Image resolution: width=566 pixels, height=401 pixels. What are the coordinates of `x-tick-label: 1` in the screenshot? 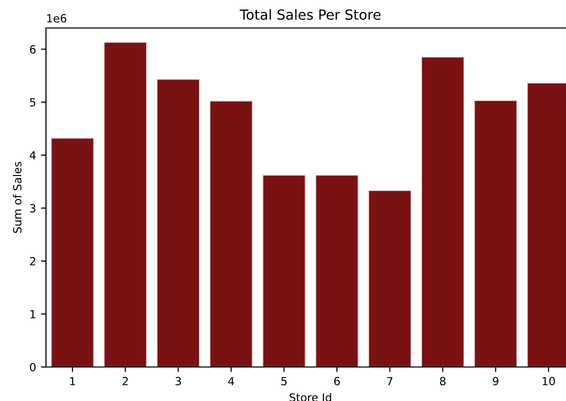 It's located at (72, 381).